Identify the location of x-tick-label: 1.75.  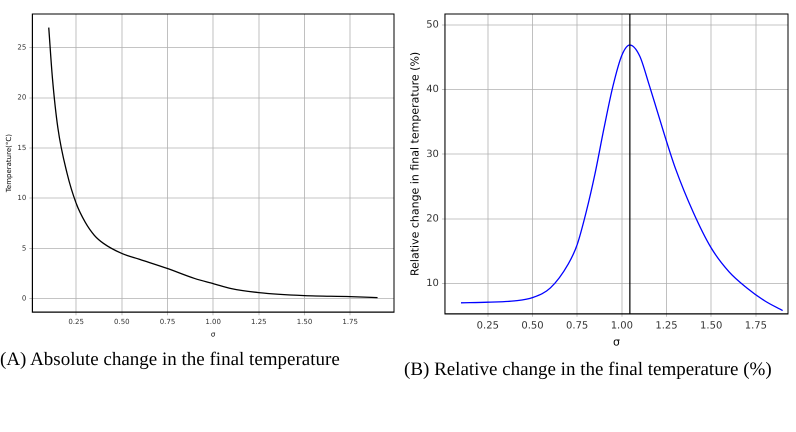
(755, 326).